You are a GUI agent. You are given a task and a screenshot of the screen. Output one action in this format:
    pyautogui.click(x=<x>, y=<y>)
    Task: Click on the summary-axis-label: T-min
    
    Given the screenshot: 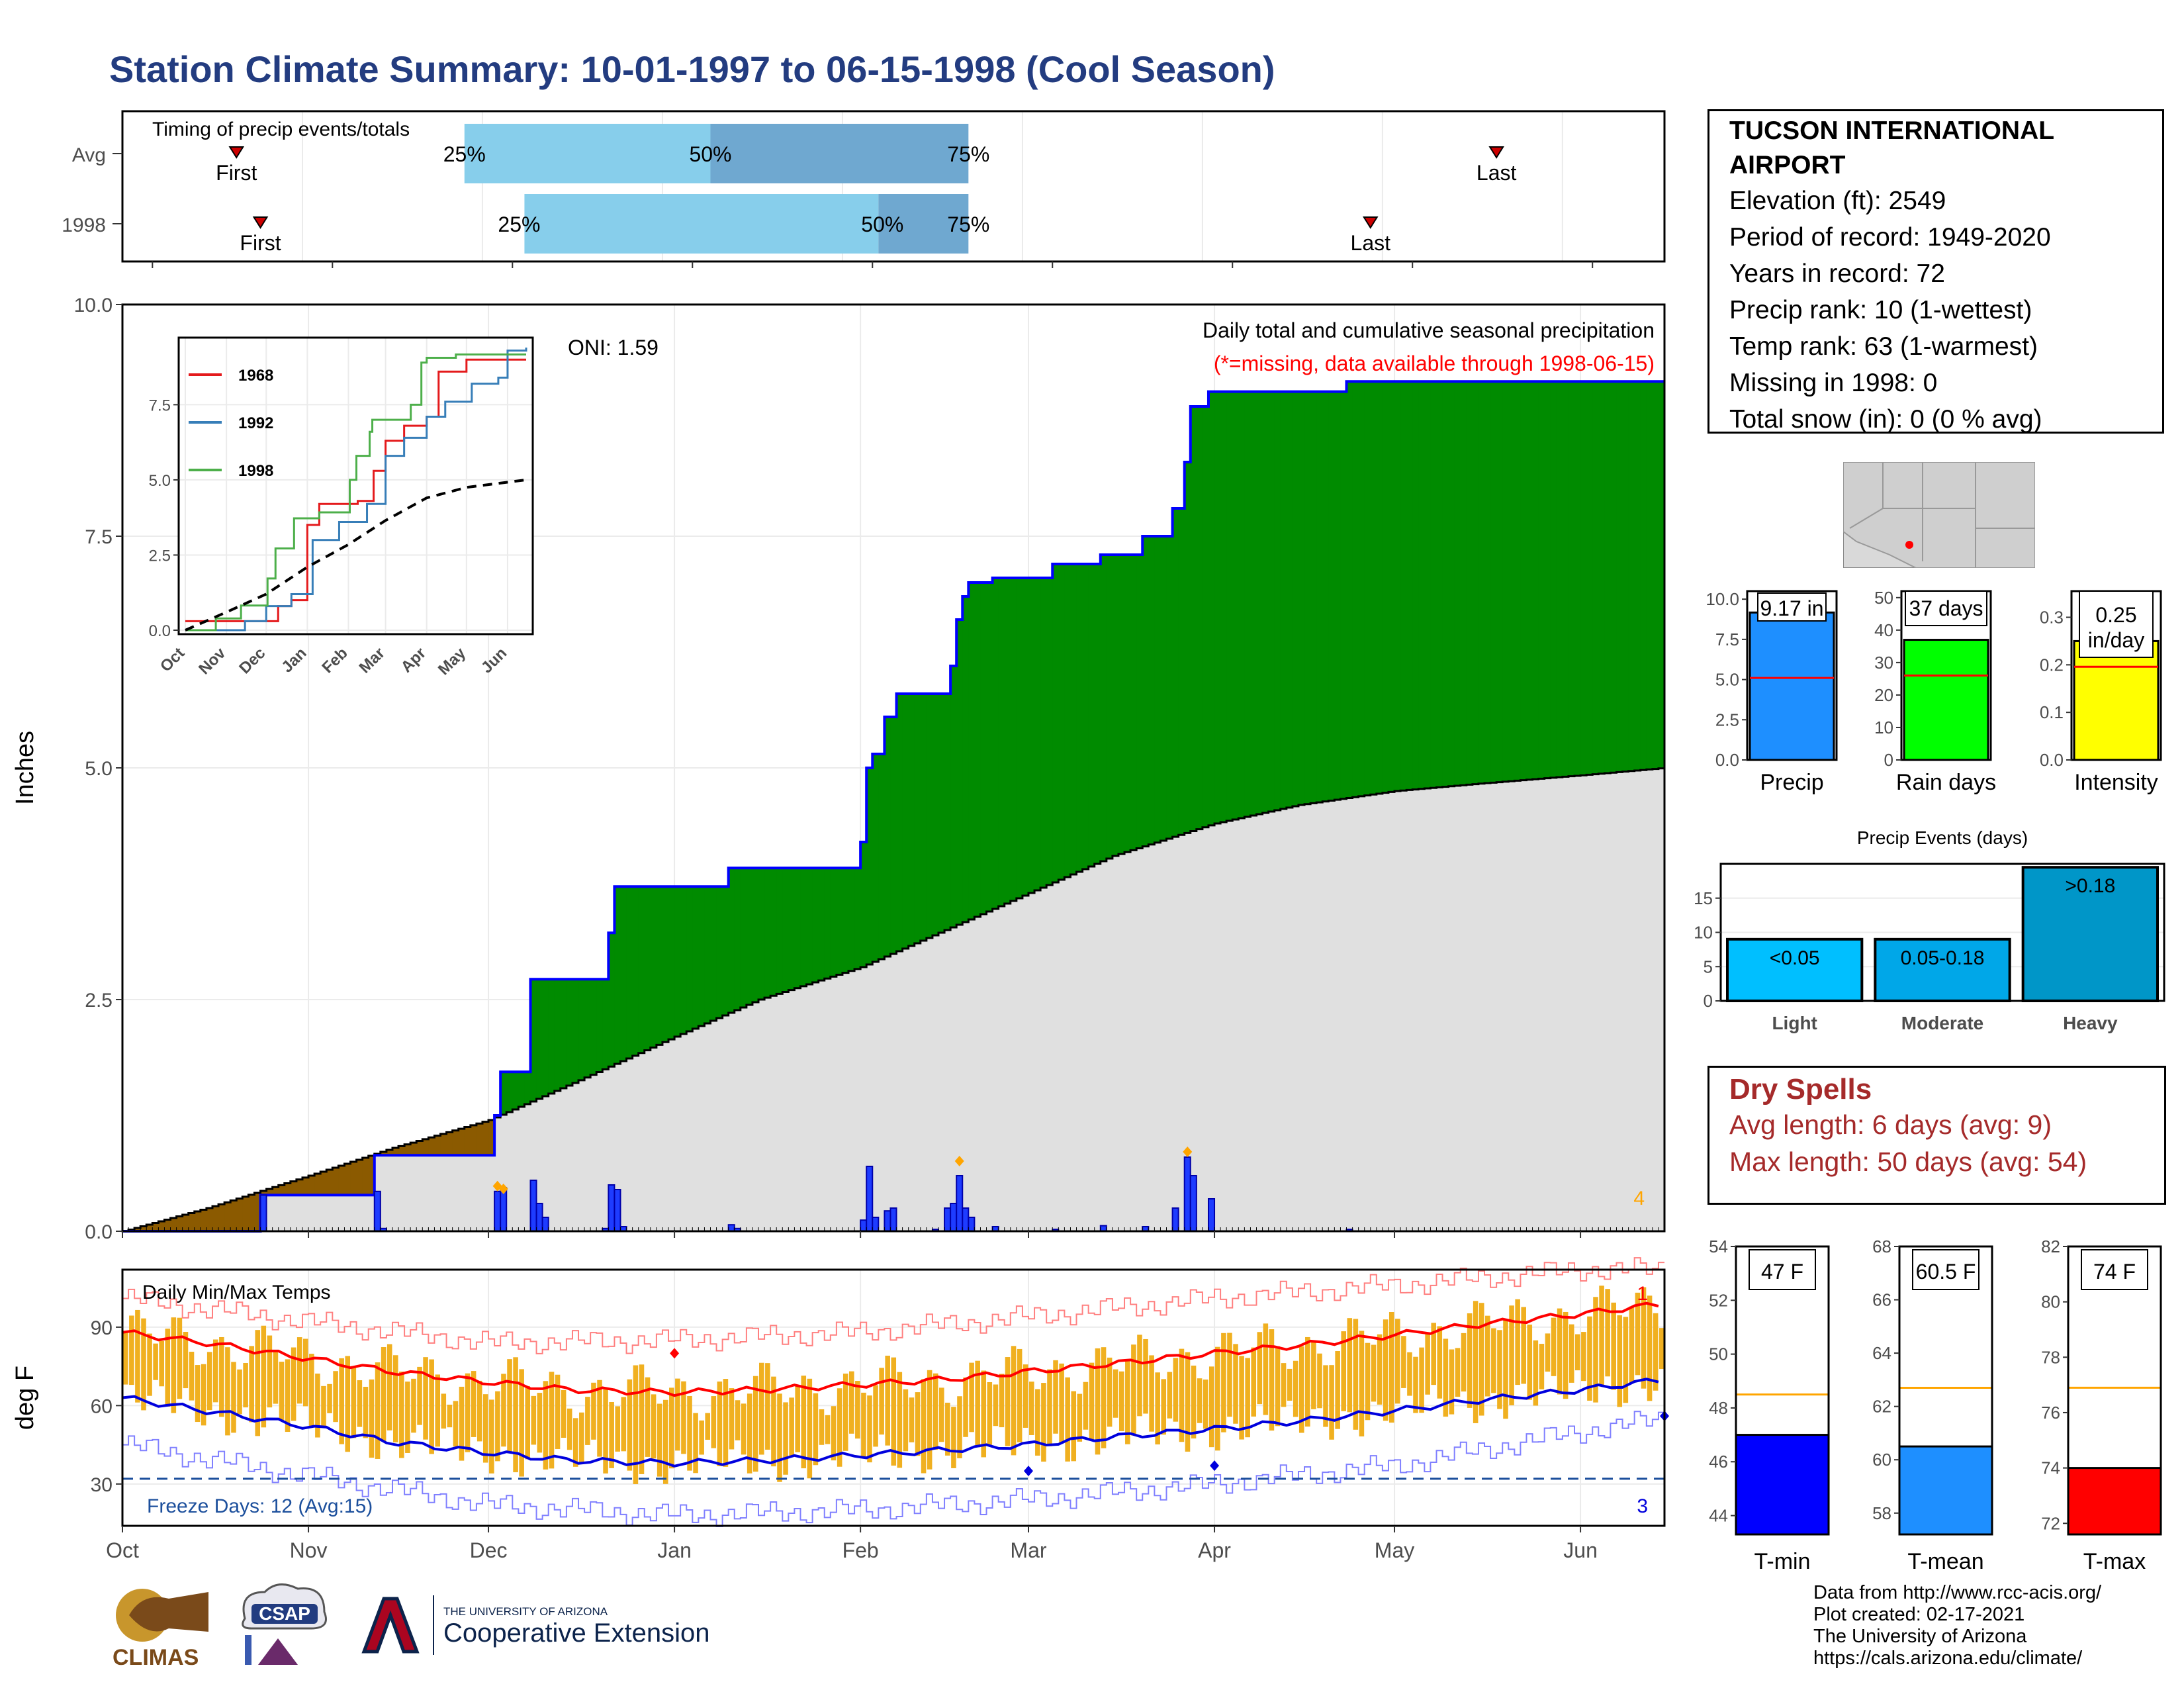 What is the action you would take?
    pyautogui.click(x=1783, y=1561)
    